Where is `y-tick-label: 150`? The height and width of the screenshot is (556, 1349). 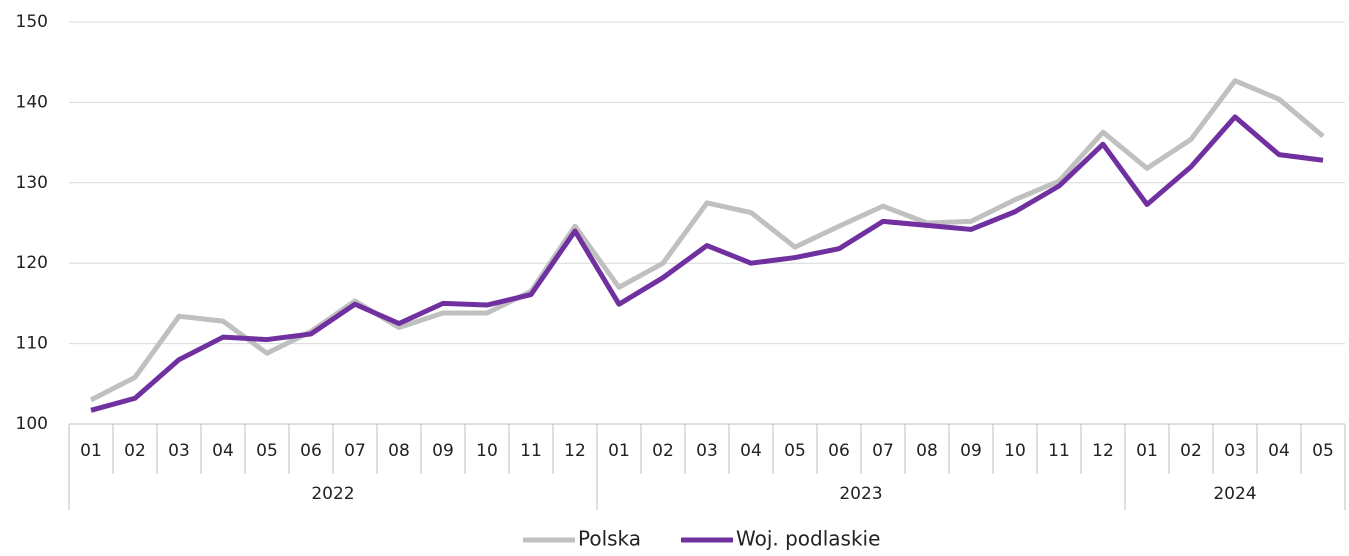
y-tick-label: 150 is located at coordinates (32, 22).